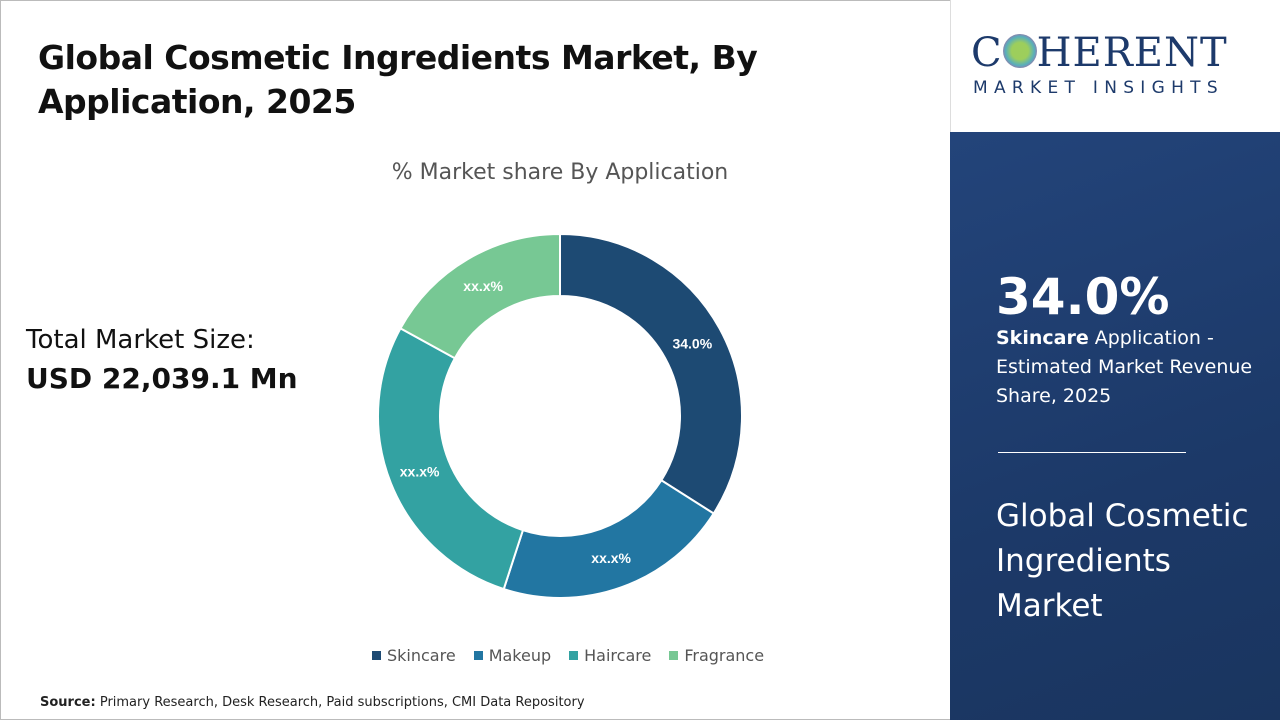 The height and width of the screenshot is (720, 1280). I want to click on donut-chart: 34.0% xx.x% xx.x% xx.x%, so click(560, 415).